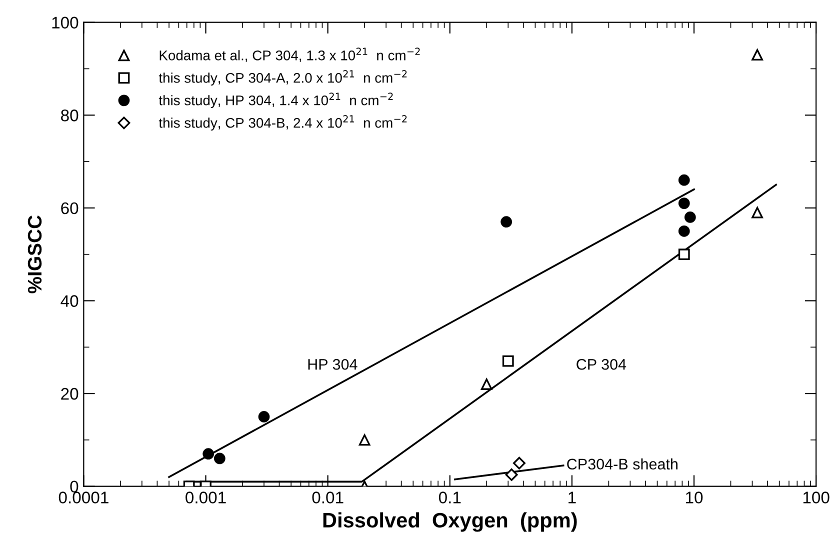  Describe the element at coordinates (333, 364) in the screenshot. I see `annotation: HP 304` at that location.